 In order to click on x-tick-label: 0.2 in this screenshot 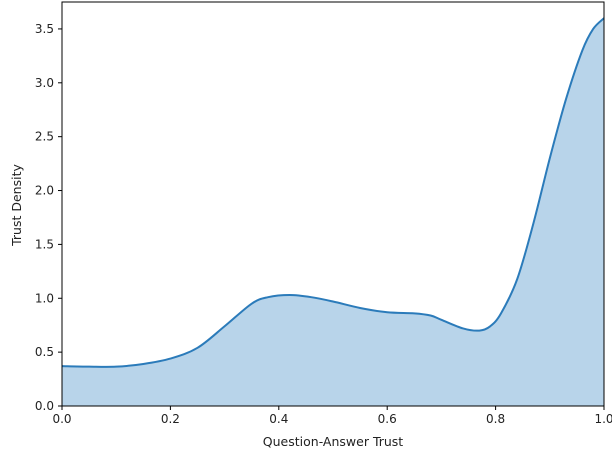, I will do `click(170, 419)`.